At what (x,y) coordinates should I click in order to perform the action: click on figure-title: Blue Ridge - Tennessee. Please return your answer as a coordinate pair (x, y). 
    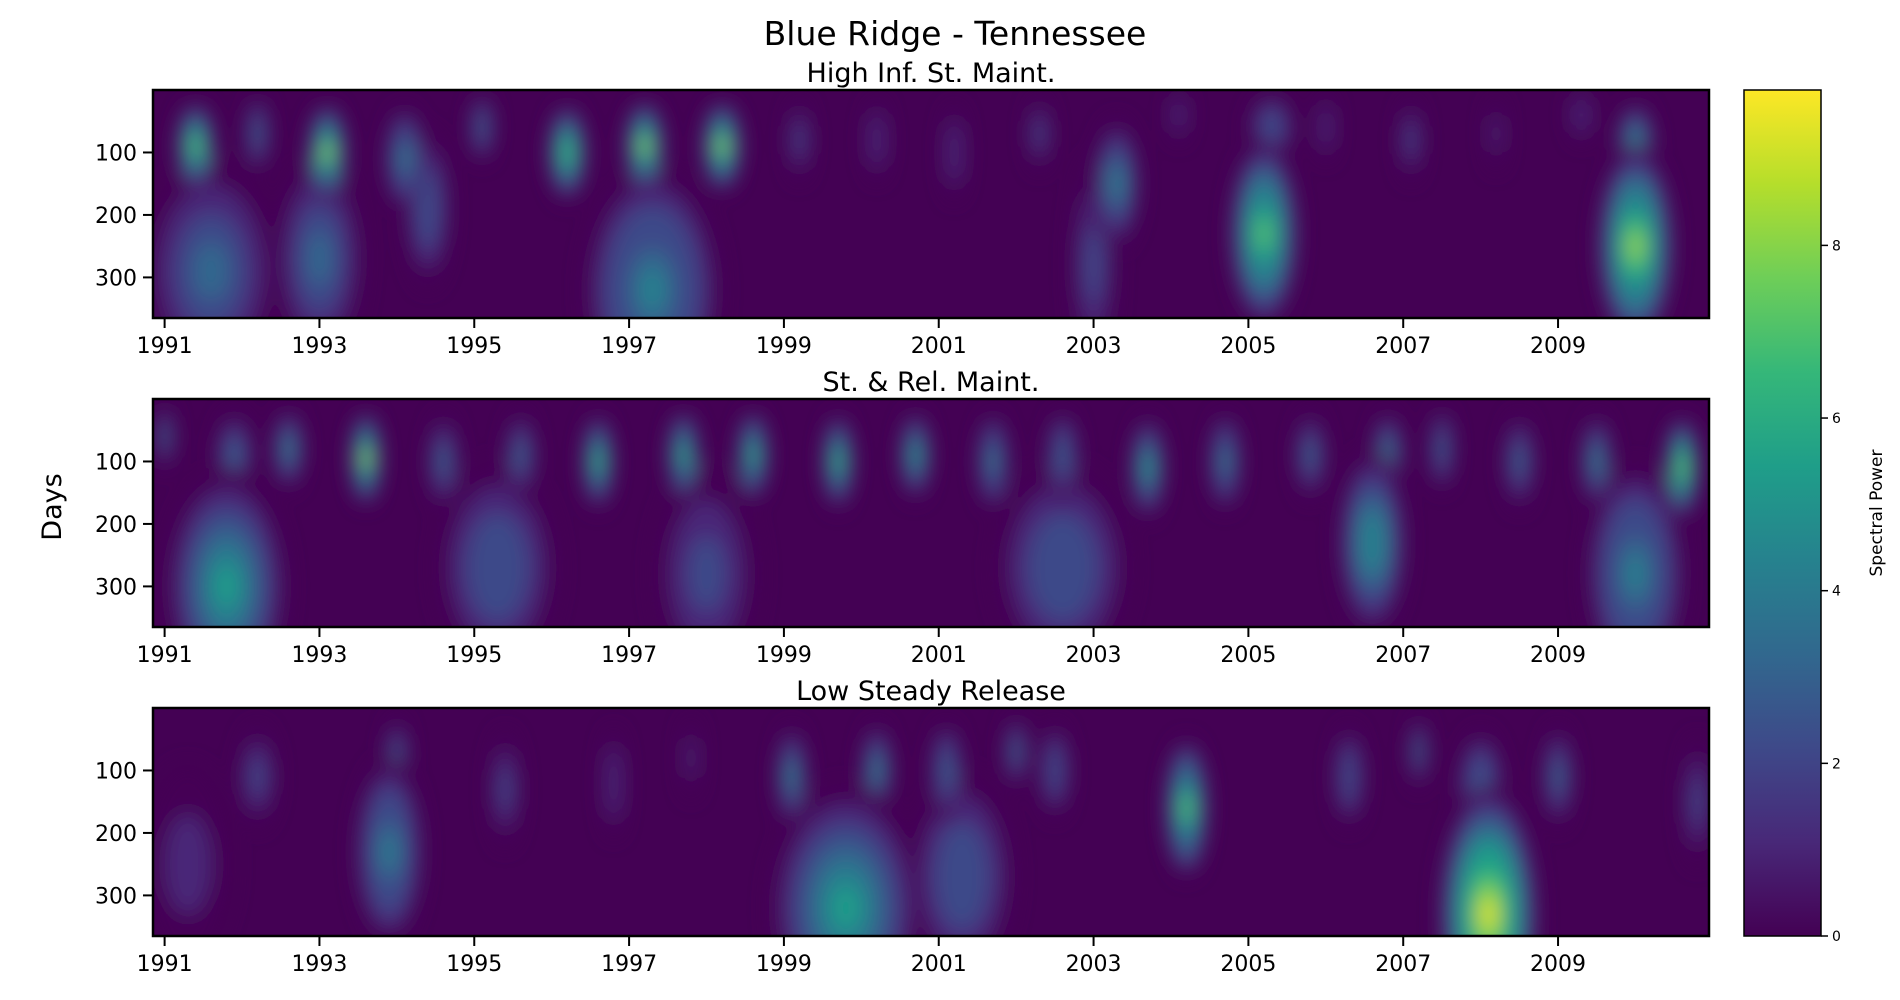
    Looking at the image, I should click on (955, 33).